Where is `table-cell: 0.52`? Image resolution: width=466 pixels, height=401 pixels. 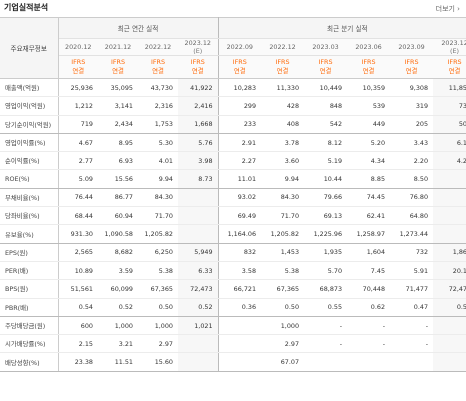
table-cell: 0.52 is located at coordinates (449, 307).